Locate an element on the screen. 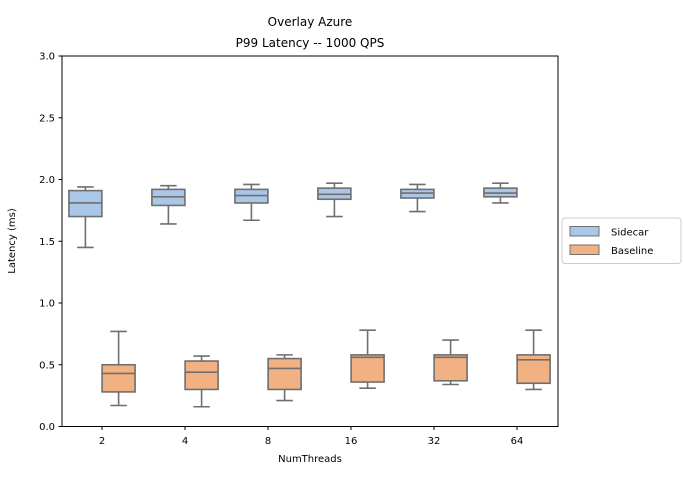 Image resolution: width=683 pixels, height=480 pixels. y-tick-label: 0.5 is located at coordinates (47, 365).